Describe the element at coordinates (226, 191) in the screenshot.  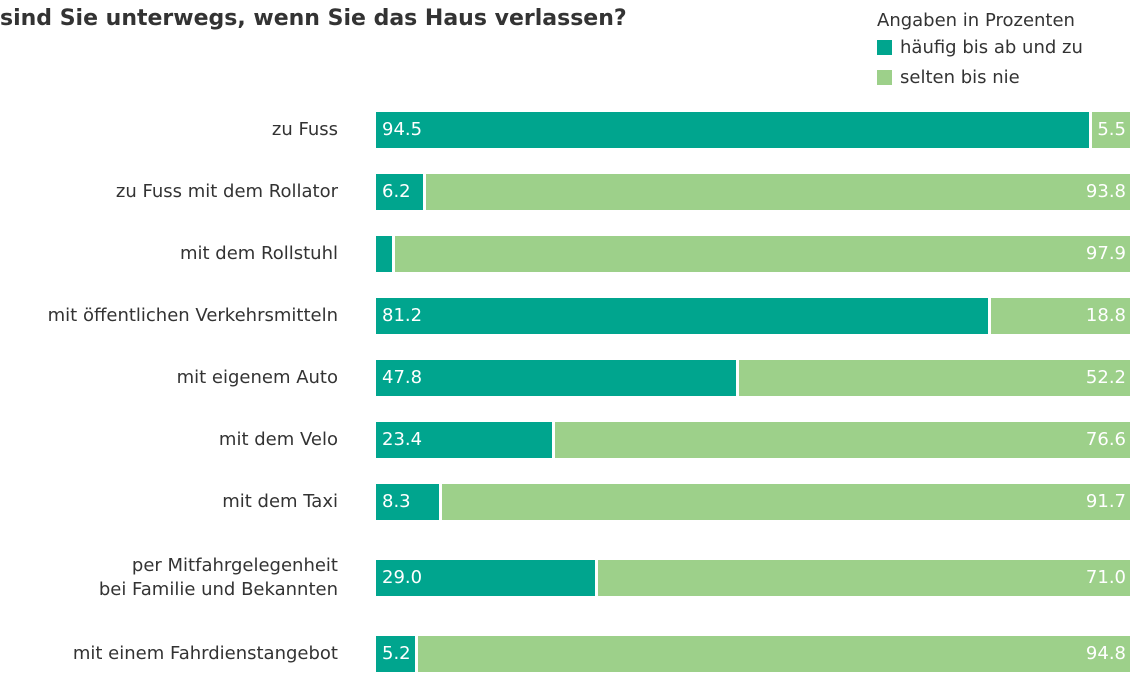
I see `category-label: zu Fuss mit dem Rollator` at that location.